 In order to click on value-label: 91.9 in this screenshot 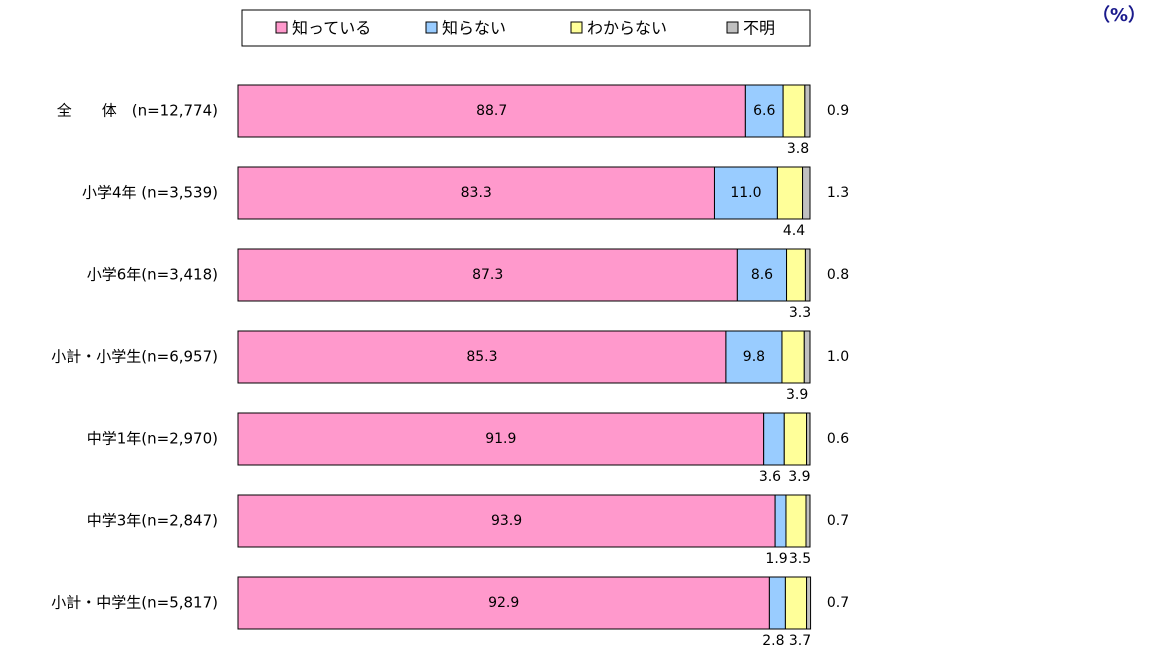, I will do `click(500, 439)`.